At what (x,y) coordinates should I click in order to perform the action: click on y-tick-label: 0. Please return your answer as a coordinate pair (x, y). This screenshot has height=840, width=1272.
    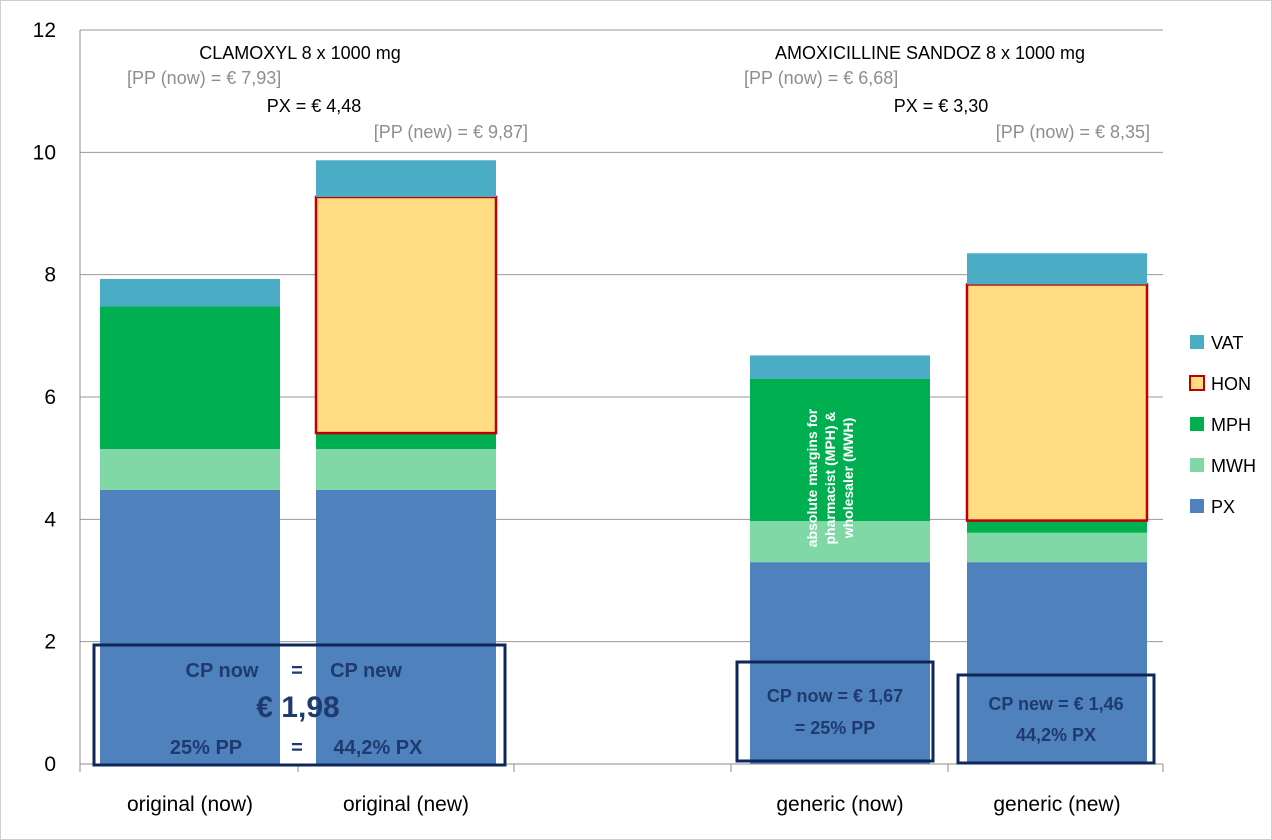
    Looking at the image, I should click on (50, 764).